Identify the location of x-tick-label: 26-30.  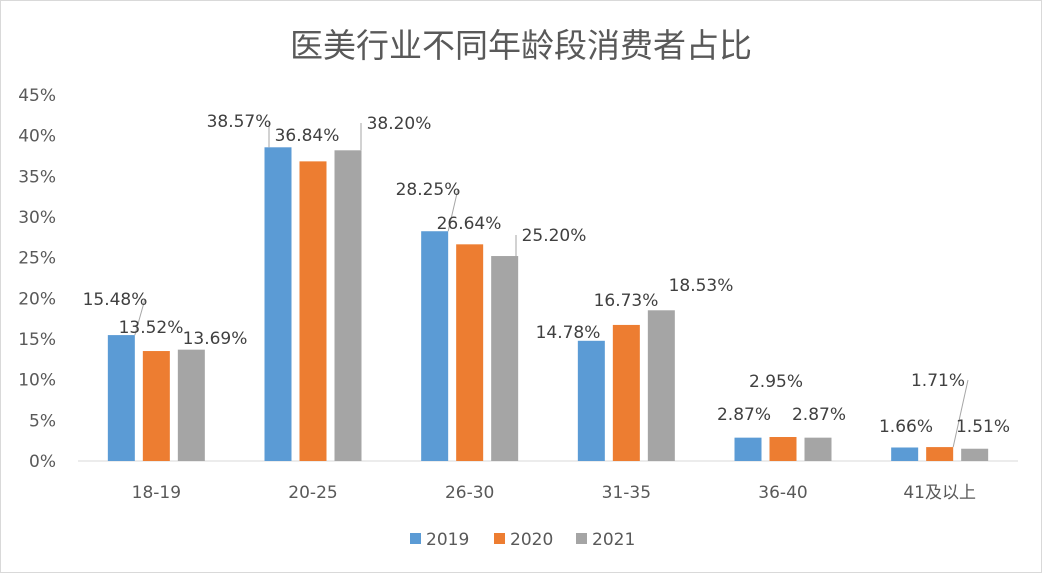
(469, 493).